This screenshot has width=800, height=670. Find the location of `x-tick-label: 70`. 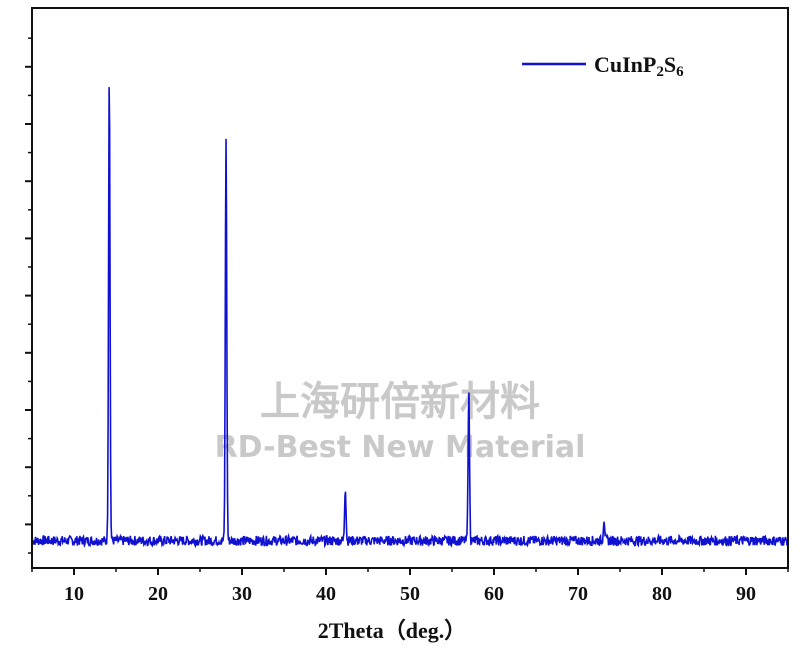

x-tick-label: 70 is located at coordinates (578, 594).